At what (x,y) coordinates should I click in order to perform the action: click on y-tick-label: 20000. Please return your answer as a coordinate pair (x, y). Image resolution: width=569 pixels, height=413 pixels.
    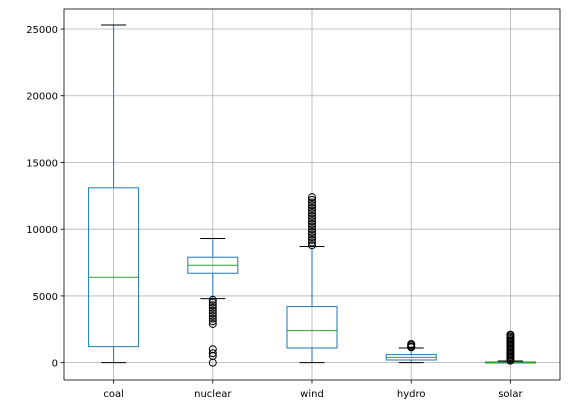
    Looking at the image, I should click on (42, 97).